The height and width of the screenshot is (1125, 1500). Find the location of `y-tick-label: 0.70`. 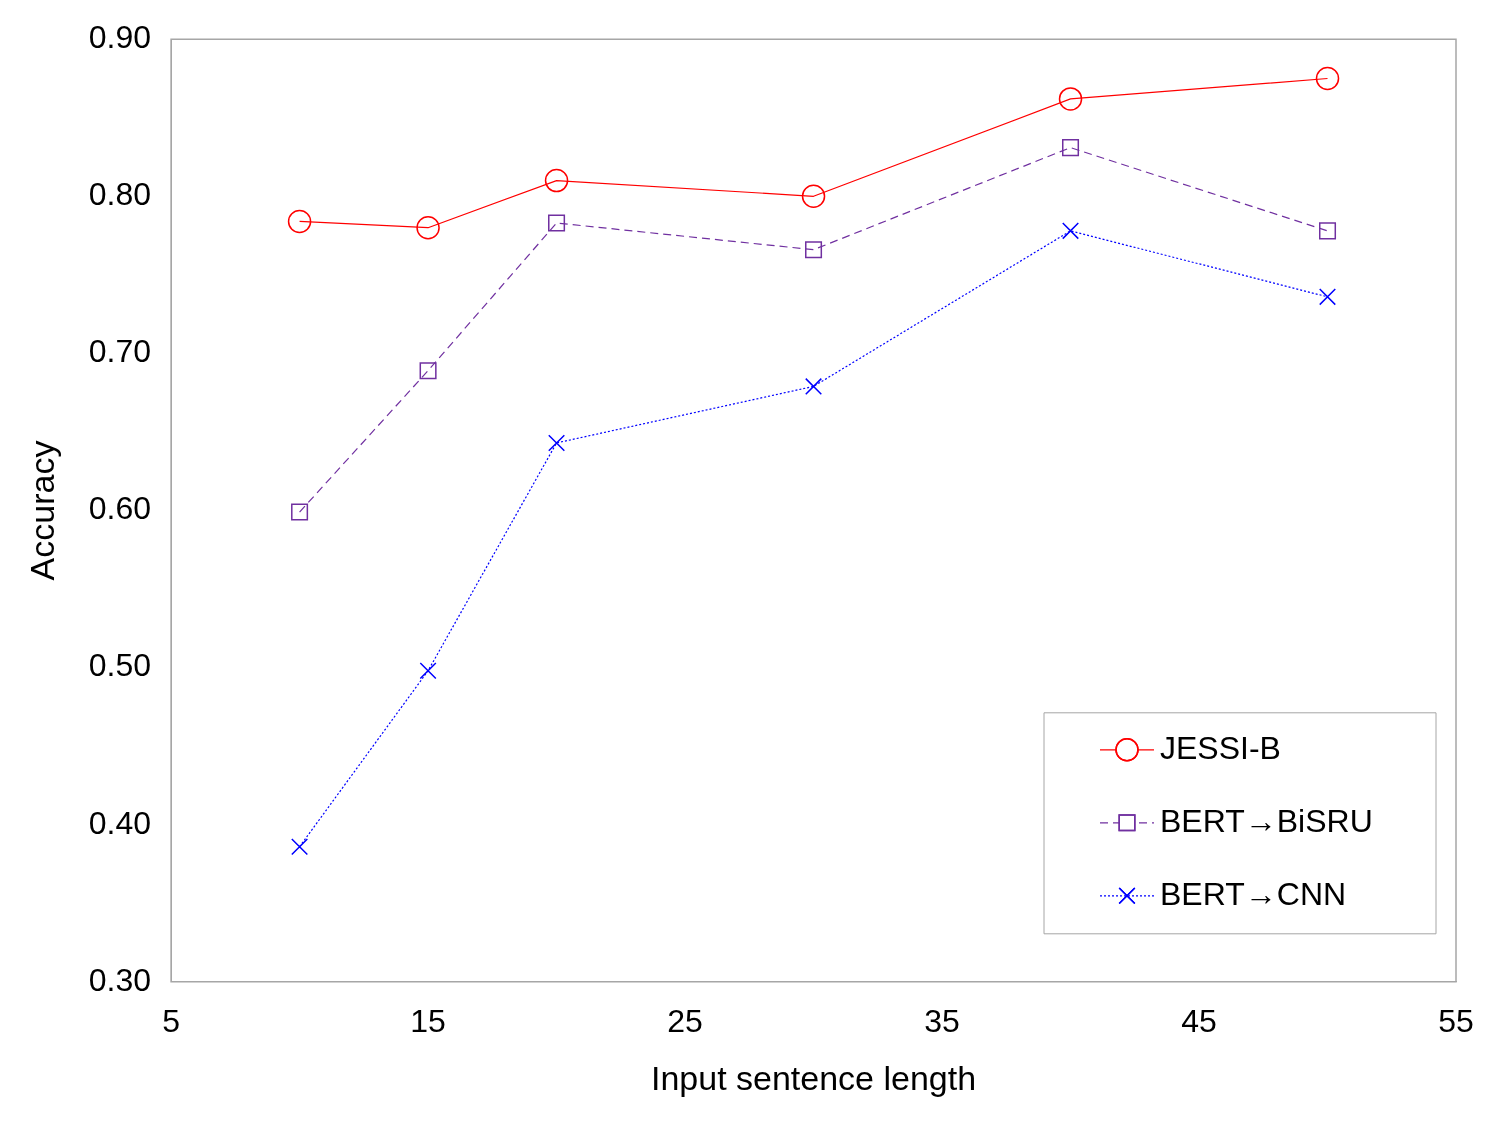

y-tick-label: 0.70 is located at coordinates (120, 351).